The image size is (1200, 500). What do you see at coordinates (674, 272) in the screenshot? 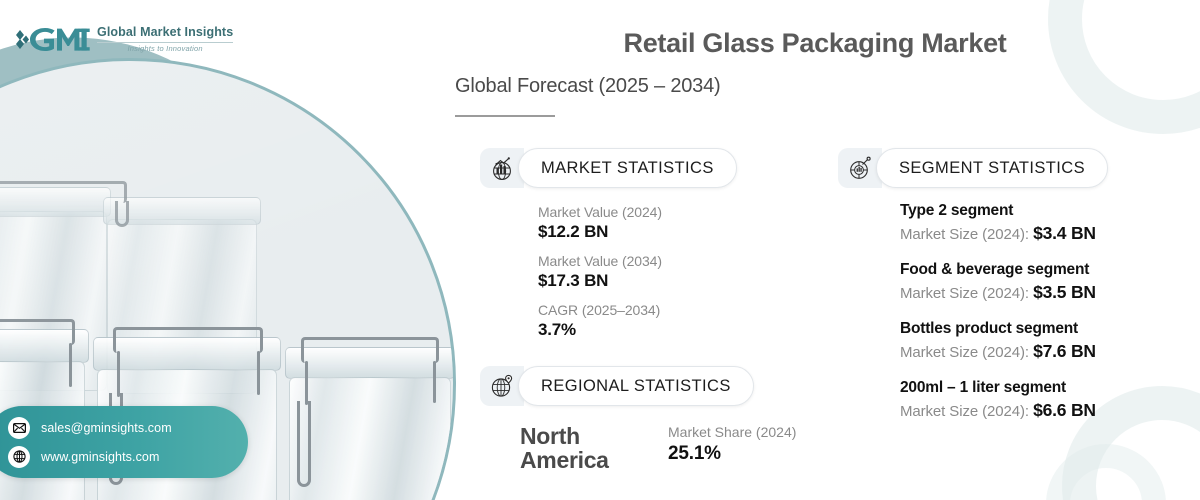
I see `list-item: Market Value (2034) $17.3 BN` at bounding box center [674, 272].